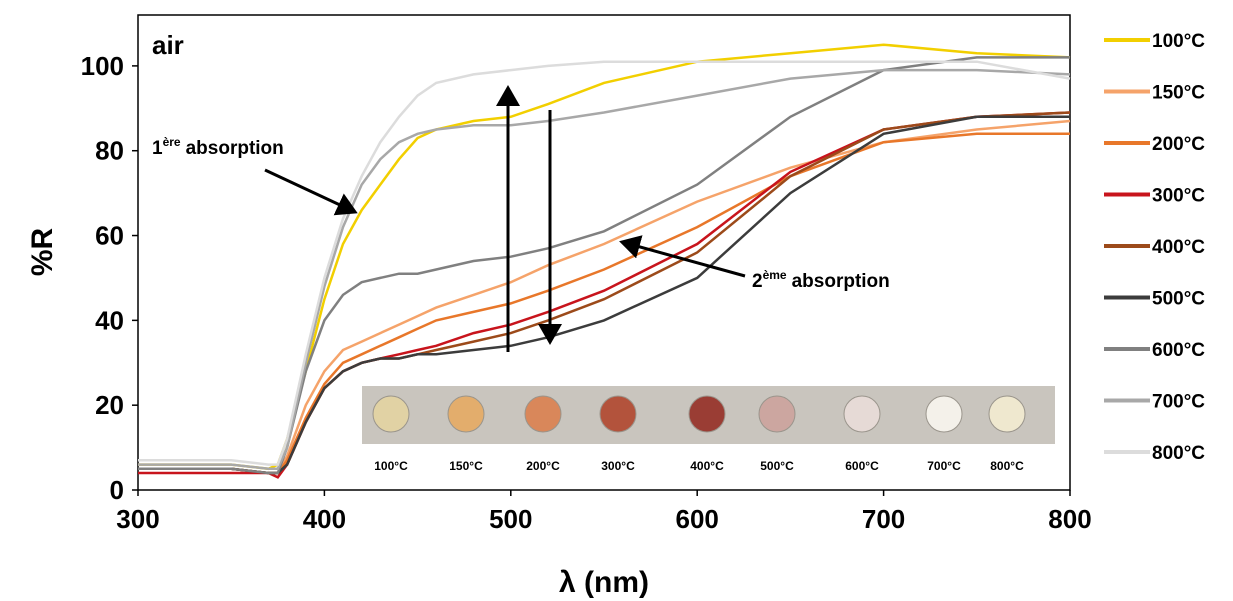  What do you see at coordinates (1178, 196) in the screenshot?
I see `legend-label: 300°C` at bounding box center [1178, 196].